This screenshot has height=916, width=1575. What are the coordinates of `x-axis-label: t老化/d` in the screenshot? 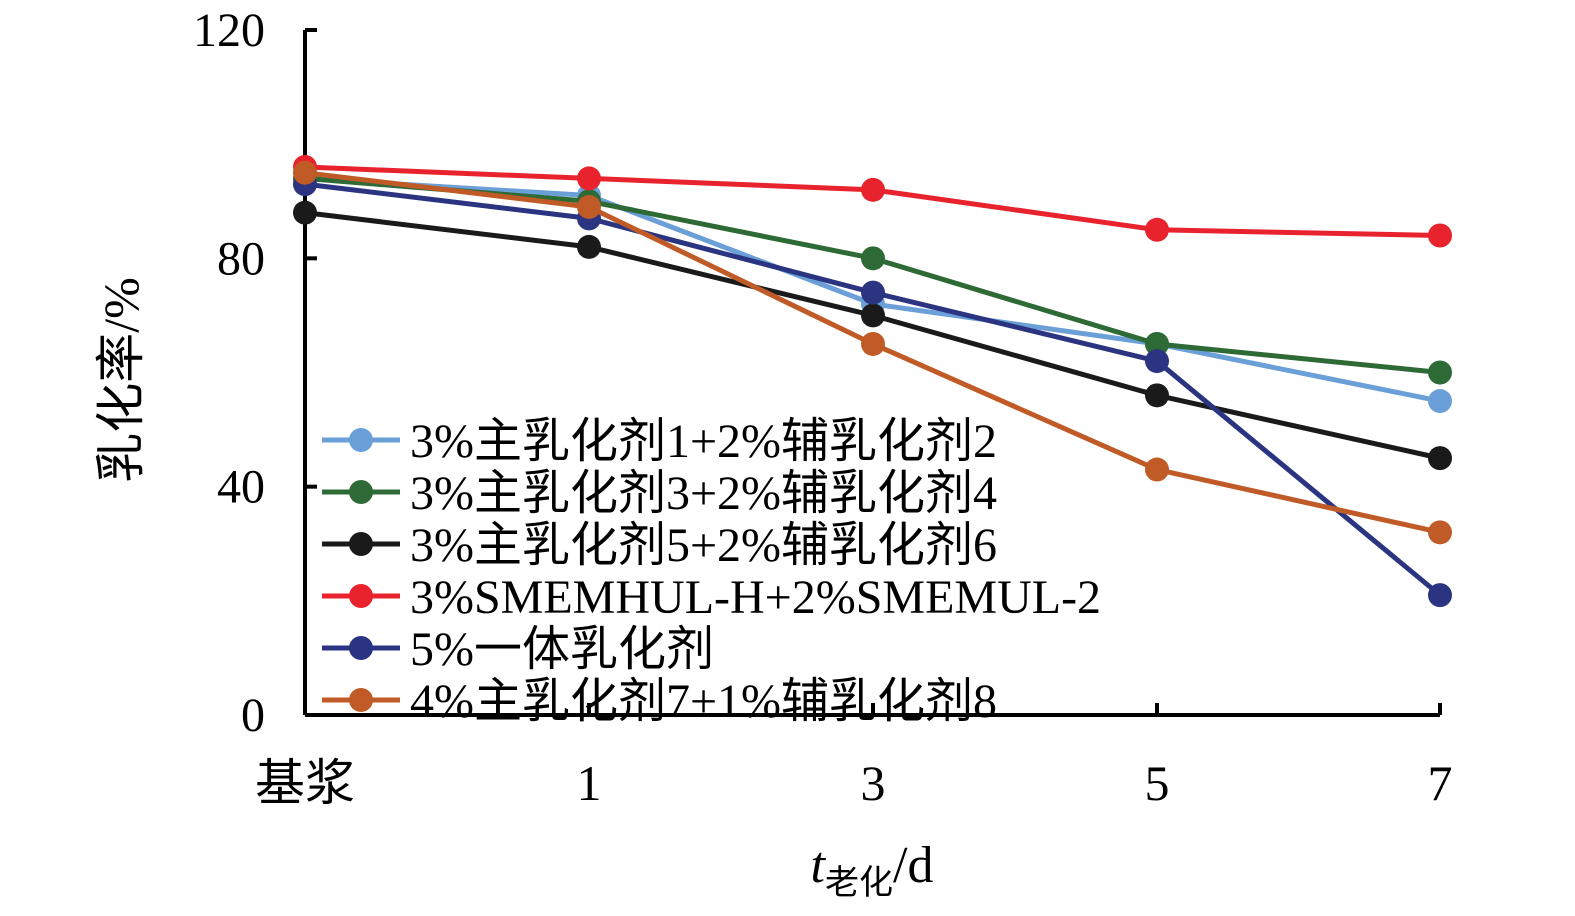 It's located at (872, 869).